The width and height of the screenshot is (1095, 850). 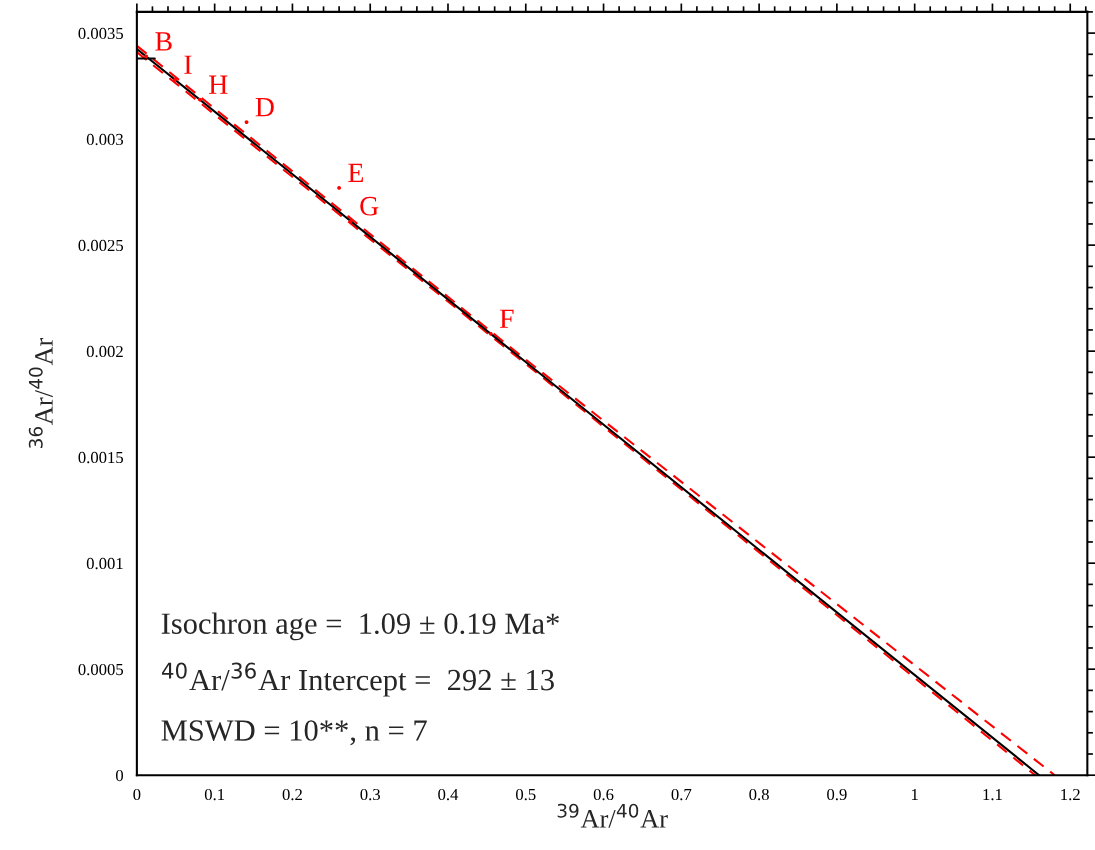 I want to click on annotation: I, so click(x=188, y=64).